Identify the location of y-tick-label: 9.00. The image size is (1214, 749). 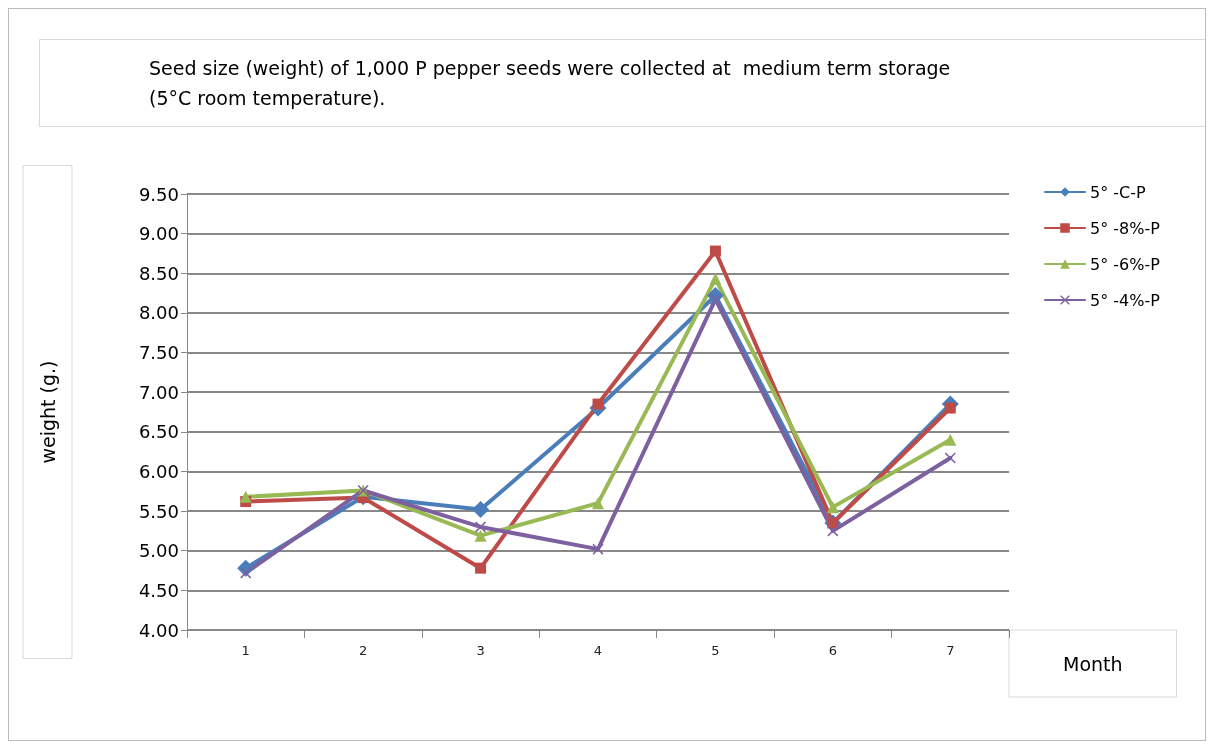
(158, 234).